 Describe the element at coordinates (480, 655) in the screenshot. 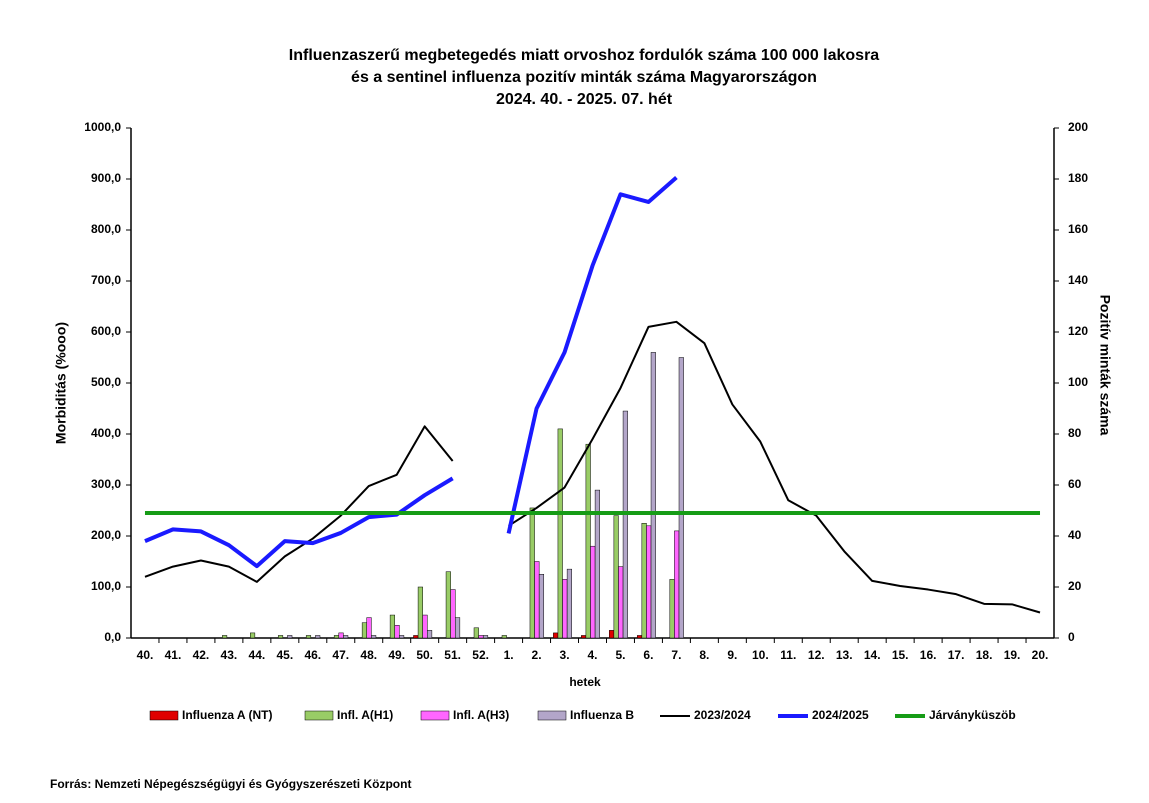

I see `x-tick-label: 52.` at that location.